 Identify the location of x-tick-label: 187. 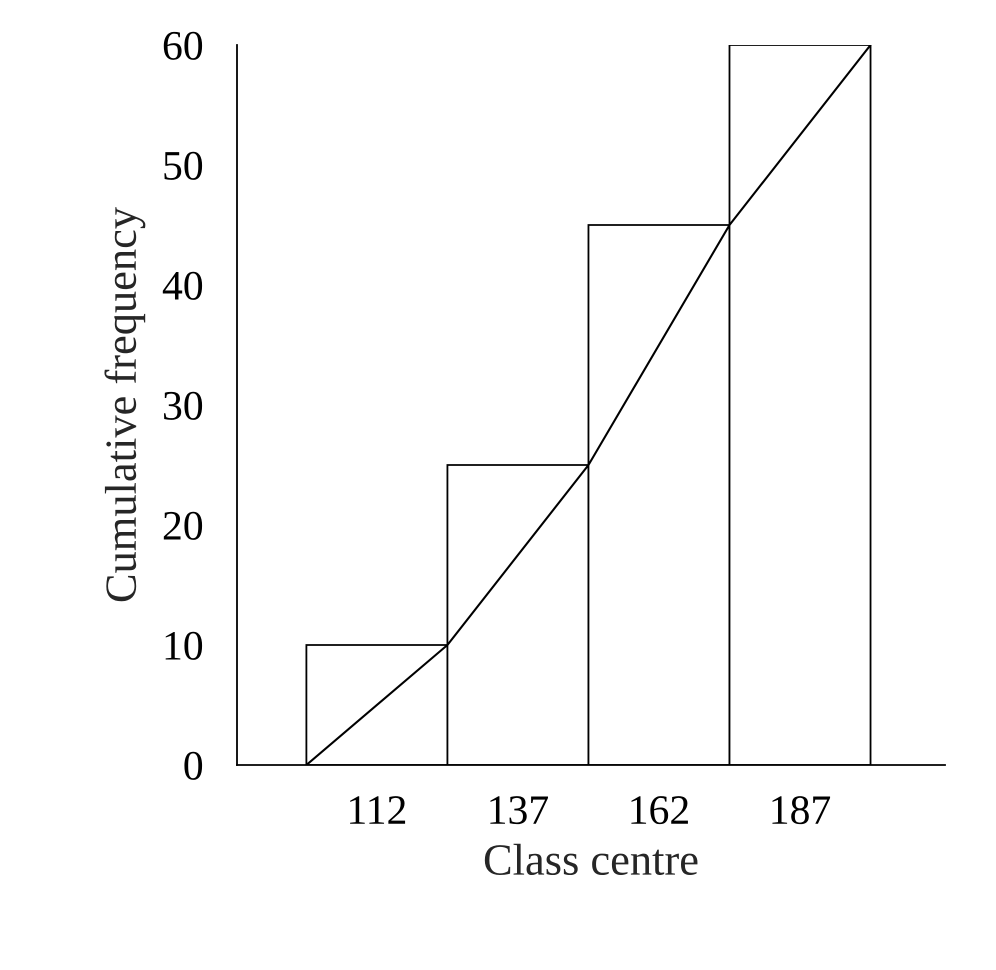
(801, 810).